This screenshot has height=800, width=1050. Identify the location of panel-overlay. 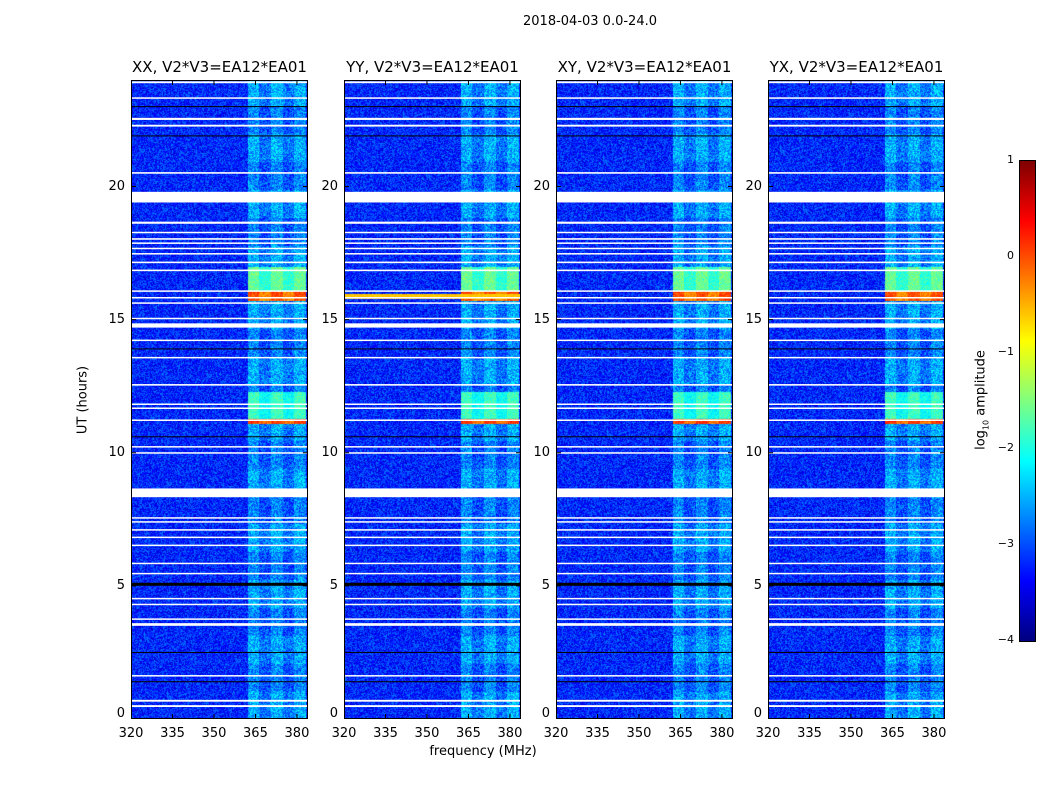
(432, 399).